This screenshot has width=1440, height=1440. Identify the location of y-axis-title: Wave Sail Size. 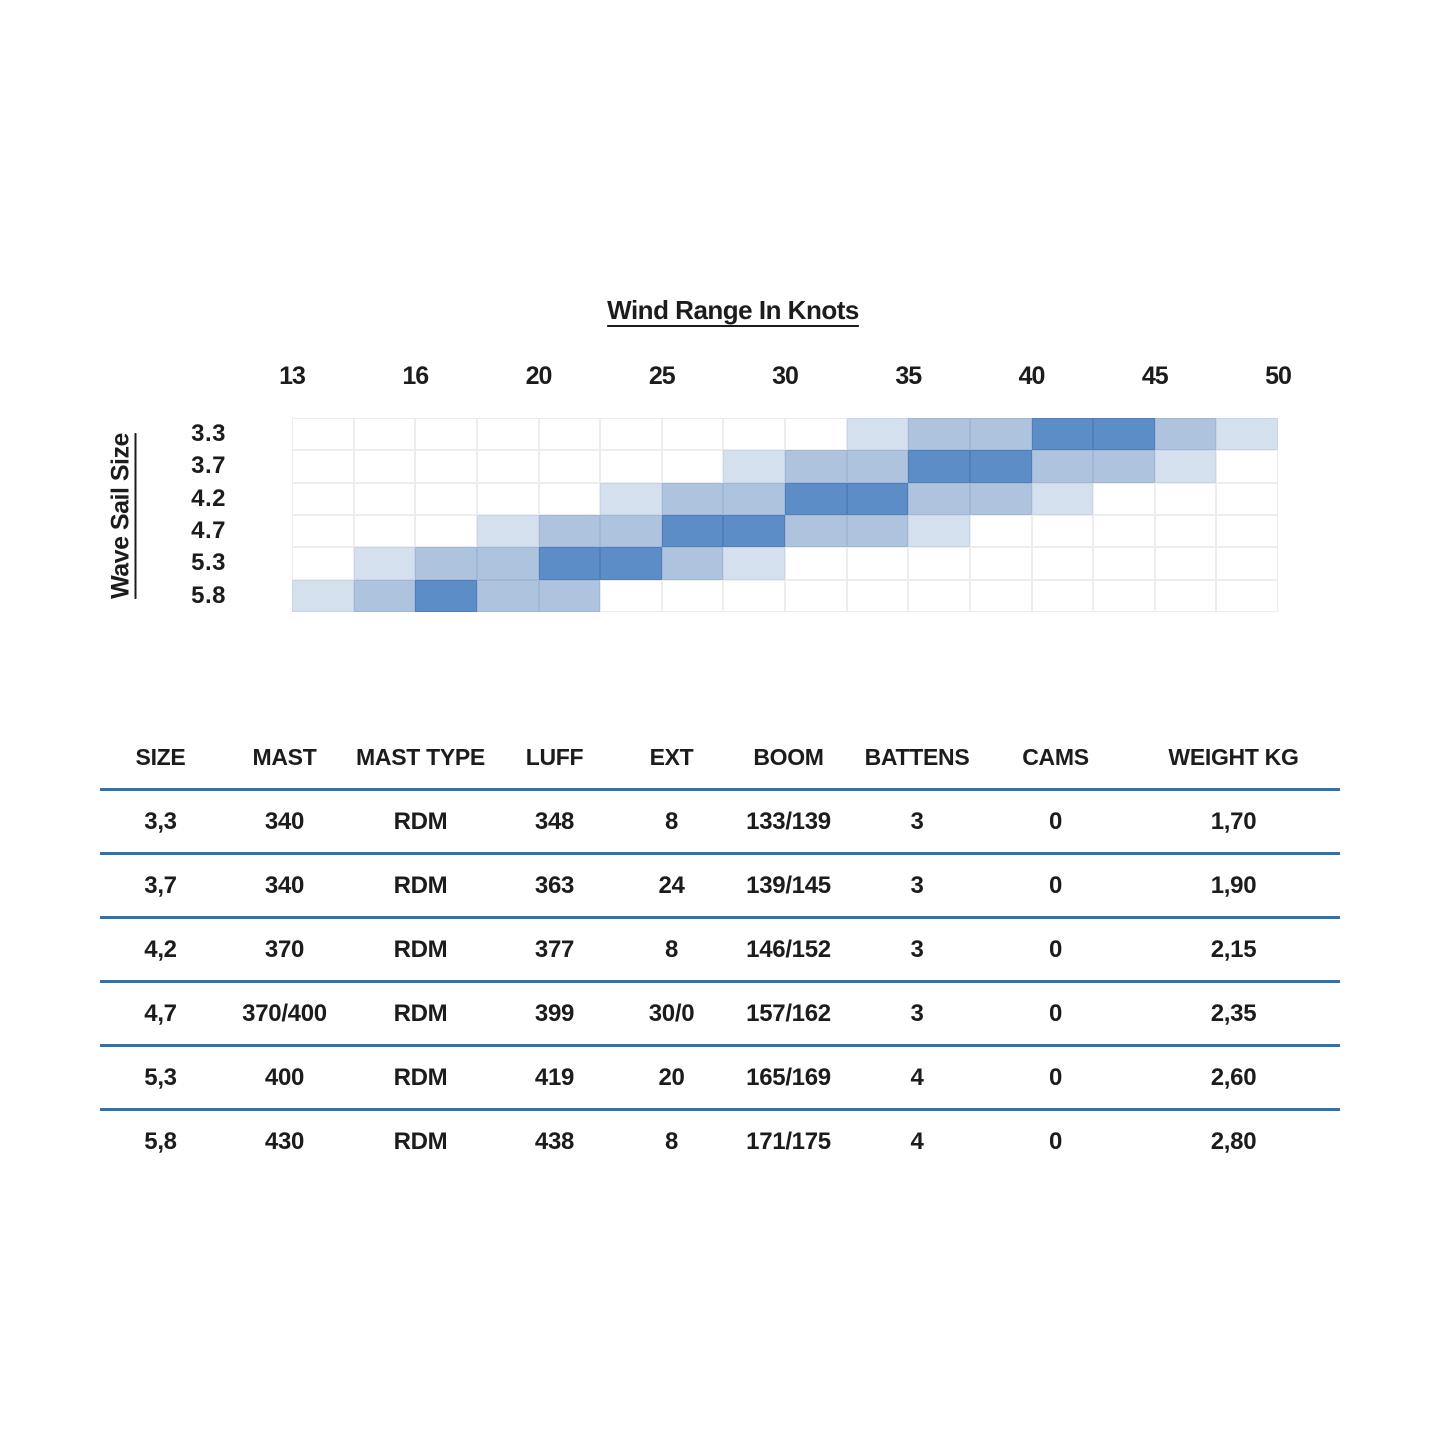
(120, 516).